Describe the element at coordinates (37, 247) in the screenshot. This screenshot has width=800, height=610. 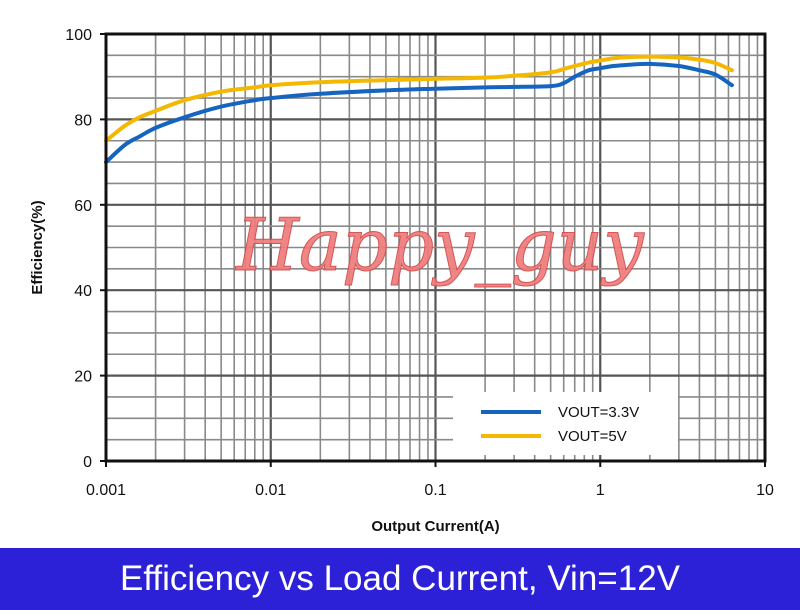
I see `y-axis-title: Efficiency(%)` at that location.